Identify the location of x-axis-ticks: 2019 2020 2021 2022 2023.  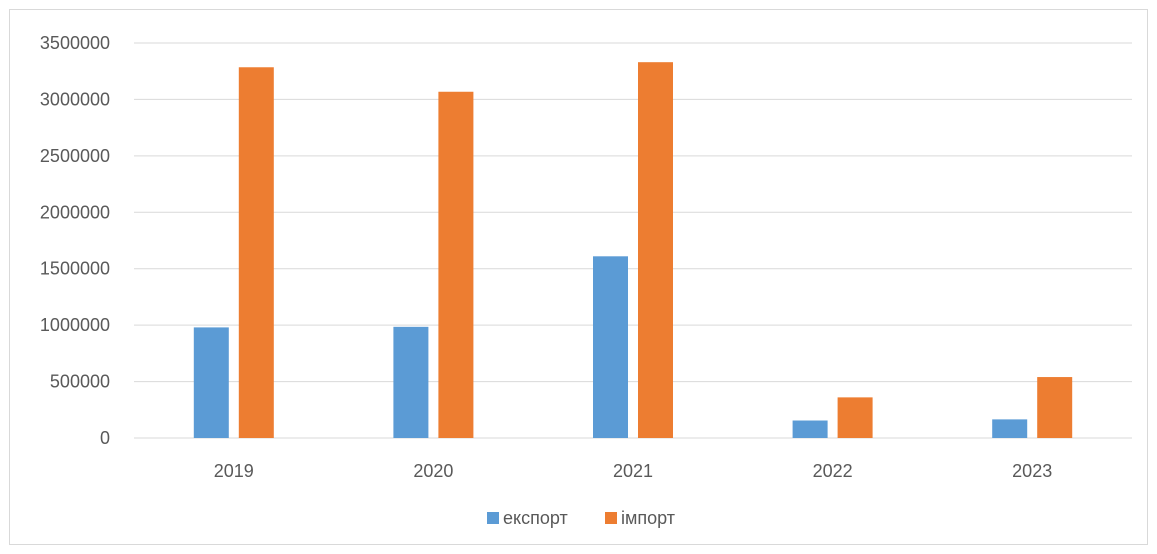
(633, 471).